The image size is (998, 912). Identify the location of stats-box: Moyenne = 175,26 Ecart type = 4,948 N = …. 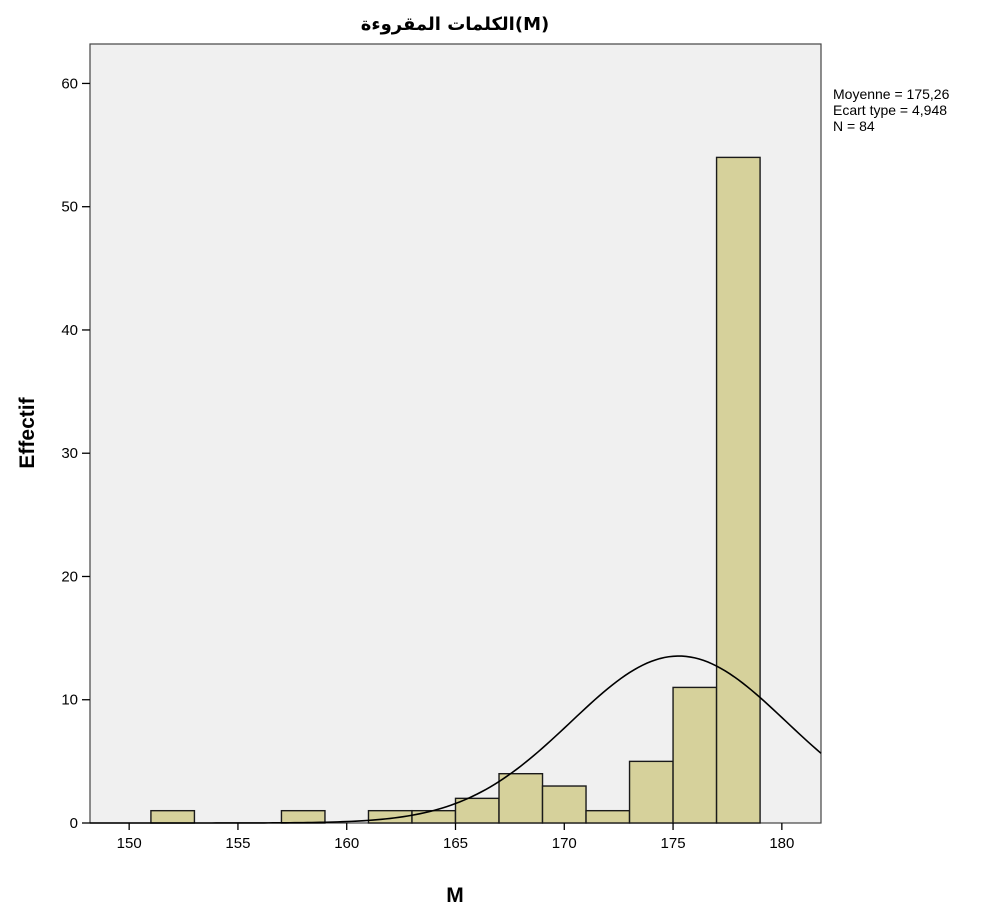
(891, 110).